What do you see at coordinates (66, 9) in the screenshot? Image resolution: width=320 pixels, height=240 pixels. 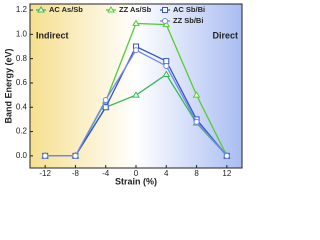 I see `legend-label: AC As/Sb` at bounding box center [66, 9].